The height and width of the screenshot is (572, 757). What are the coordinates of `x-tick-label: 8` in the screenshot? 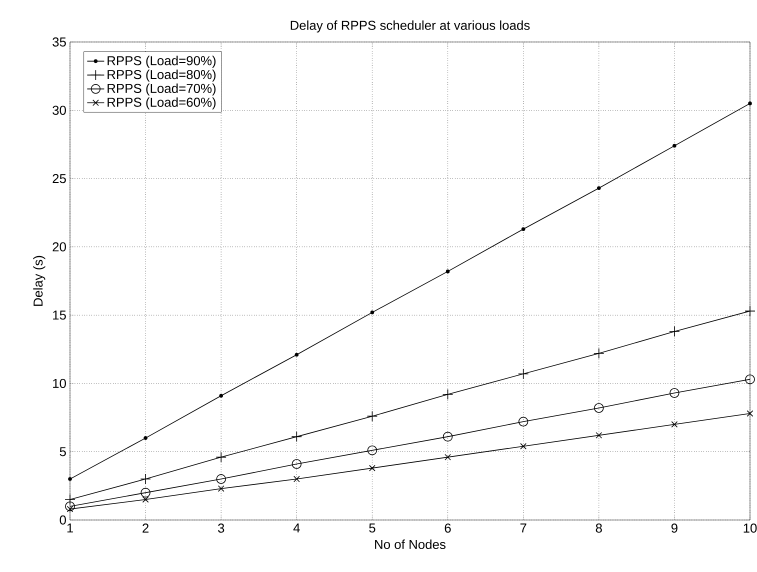 It's located at (599, 528).